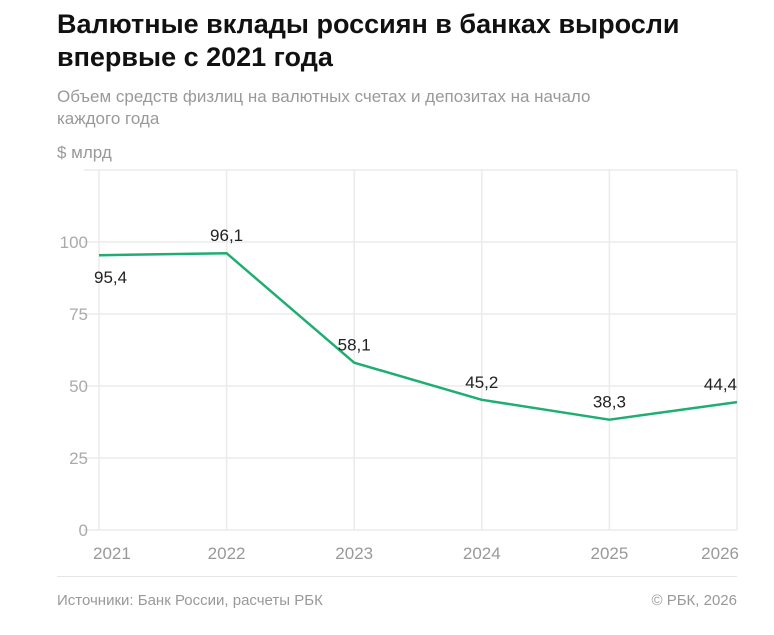 The width and height of the screenshot is (774, 635). I want to click on y-tick-label: 50, so click(78, 386).